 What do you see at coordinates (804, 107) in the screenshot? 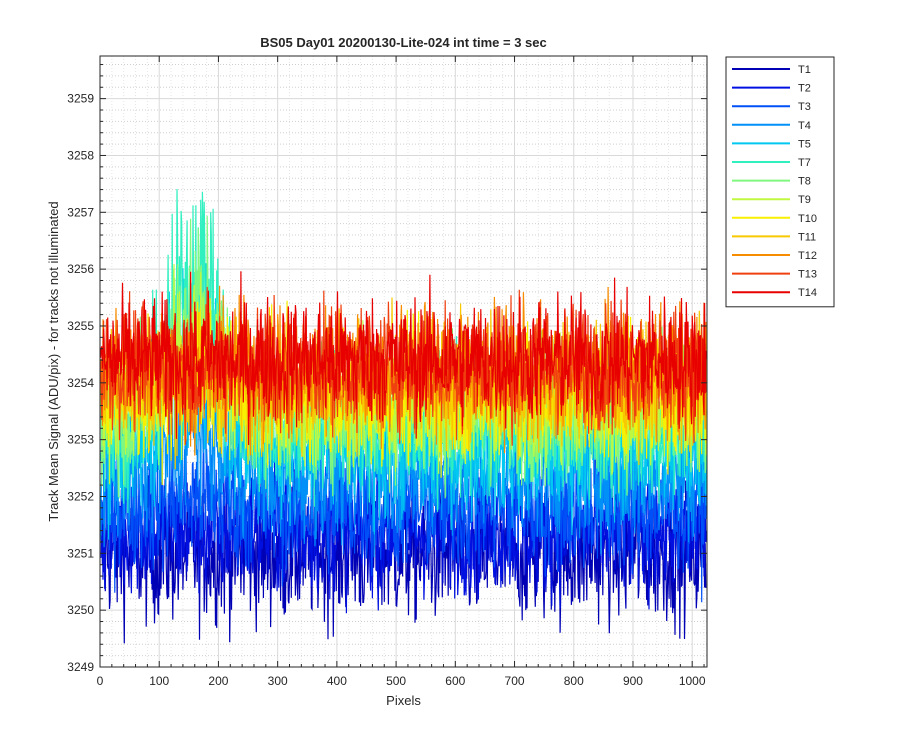
I see `legend-label-t3: T3` at bounding box center [804, 107].